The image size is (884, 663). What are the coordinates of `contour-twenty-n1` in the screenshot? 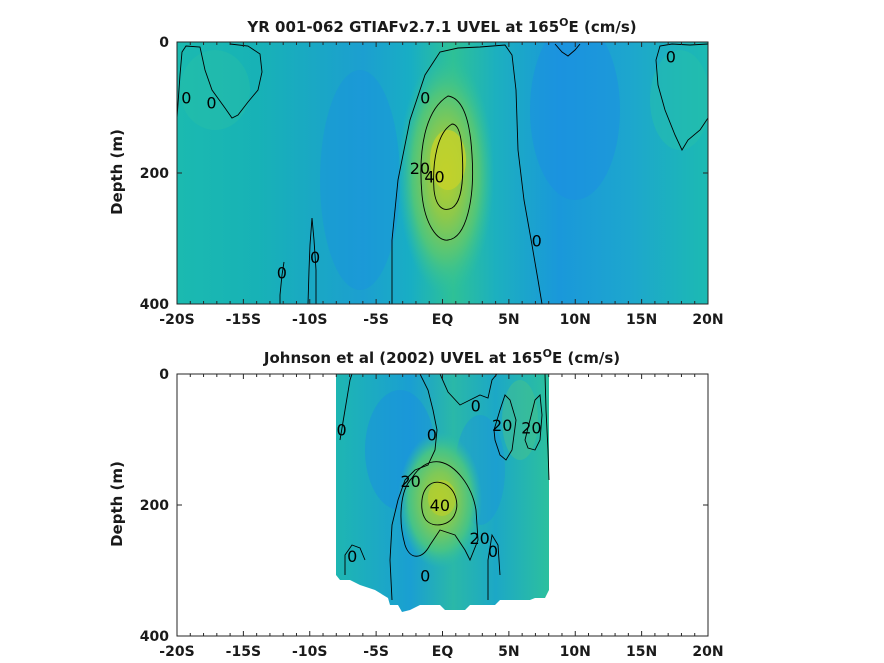 It's located at (505, 427).